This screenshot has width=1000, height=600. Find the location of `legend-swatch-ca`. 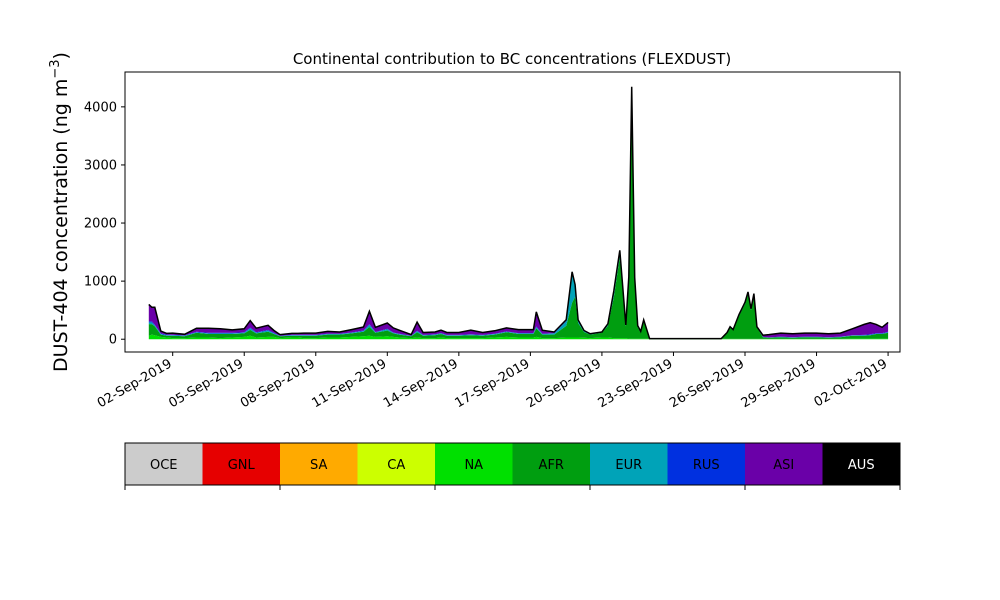

legend-swatch-ca is located at coordinates (396, 464).